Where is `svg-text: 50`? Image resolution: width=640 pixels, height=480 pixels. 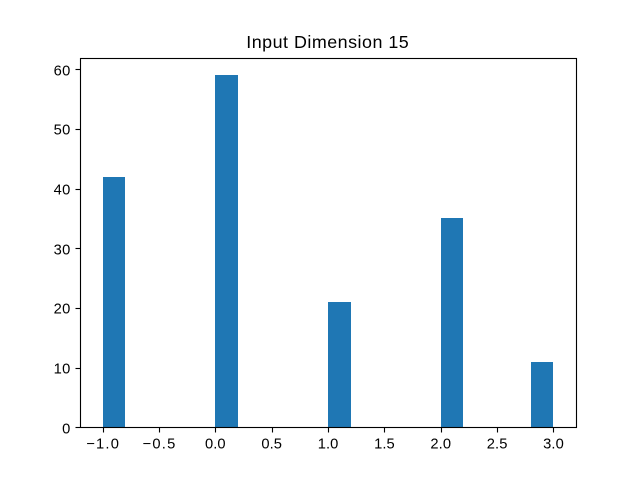 svg-text: 50 is located at coordinates (62, 130).